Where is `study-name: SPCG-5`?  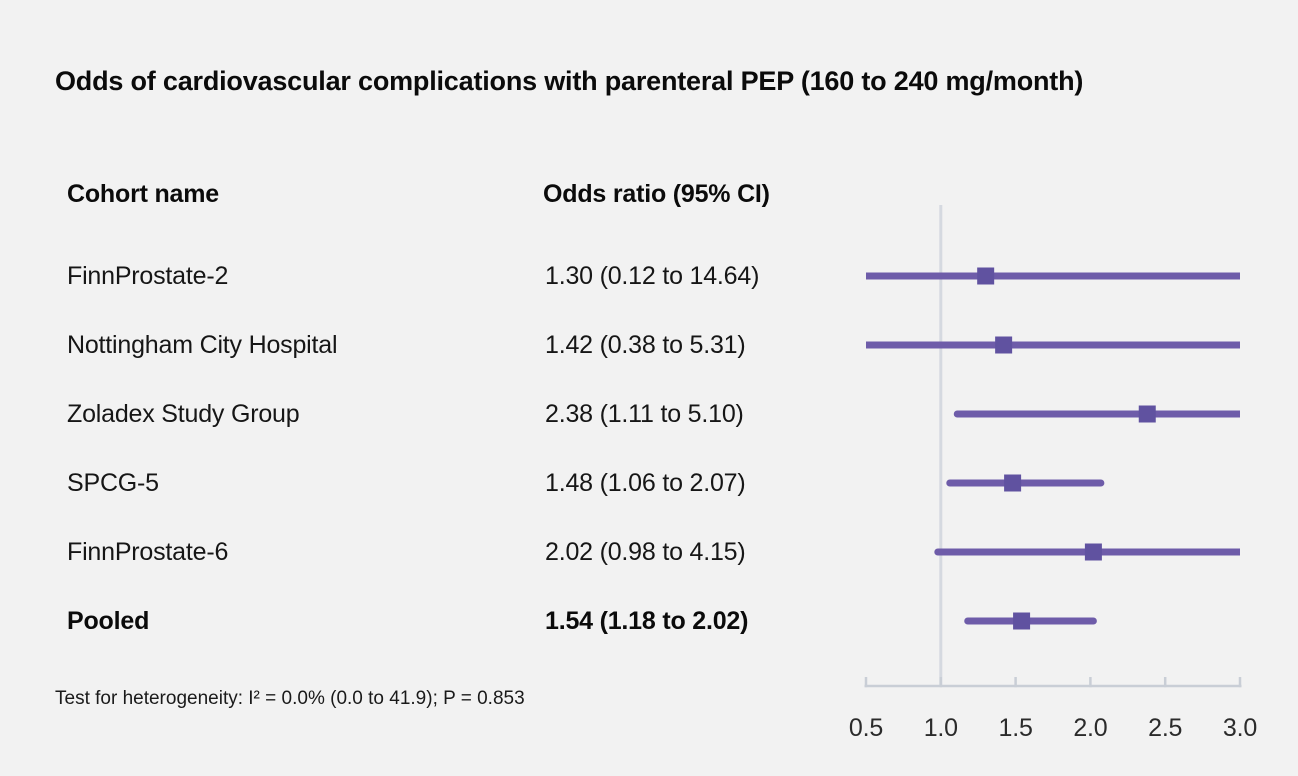
study-name: SPCG-5 is located at coordinates (113, 483).